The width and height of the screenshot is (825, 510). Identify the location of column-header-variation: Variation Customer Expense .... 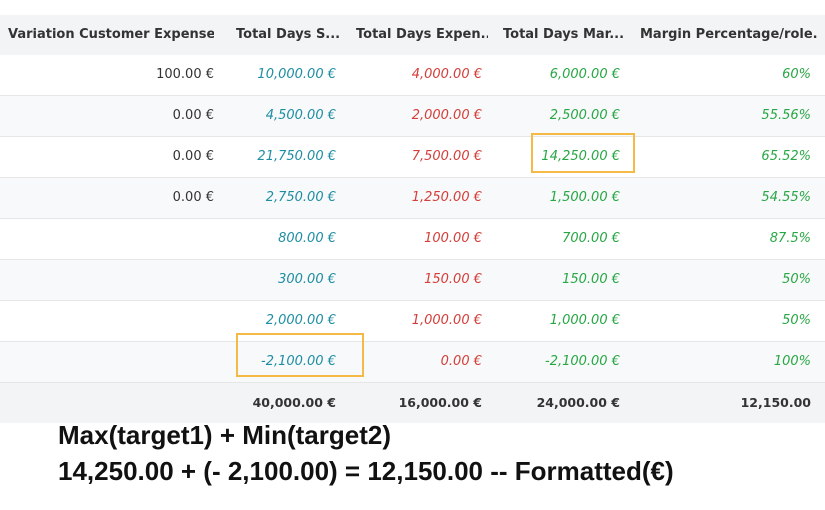
(111, 34).